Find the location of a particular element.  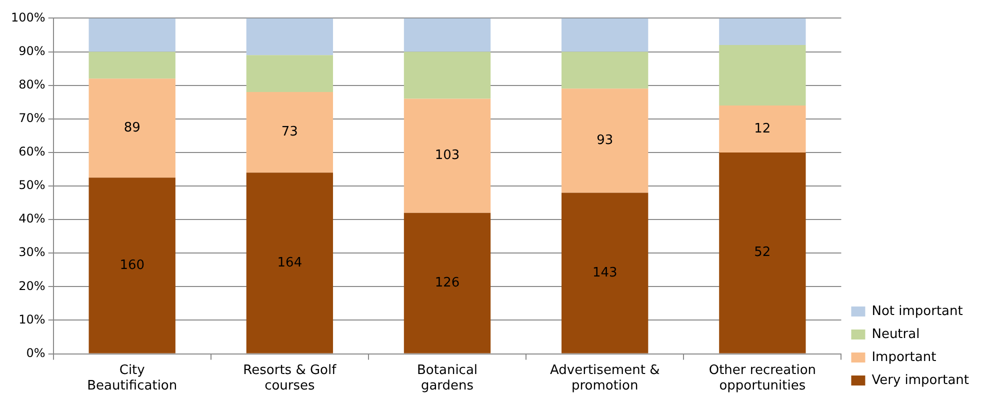

x-tick-label: Resorts & Golf courses is located at coordinates (290, 378).